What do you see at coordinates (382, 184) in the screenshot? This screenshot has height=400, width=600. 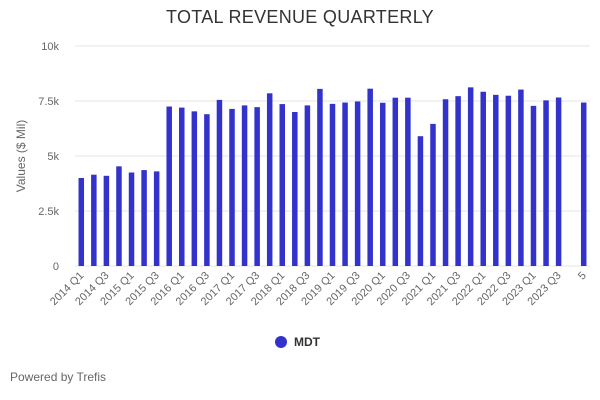 I see `bar-2020-q1` at bounding box center [382, 184].